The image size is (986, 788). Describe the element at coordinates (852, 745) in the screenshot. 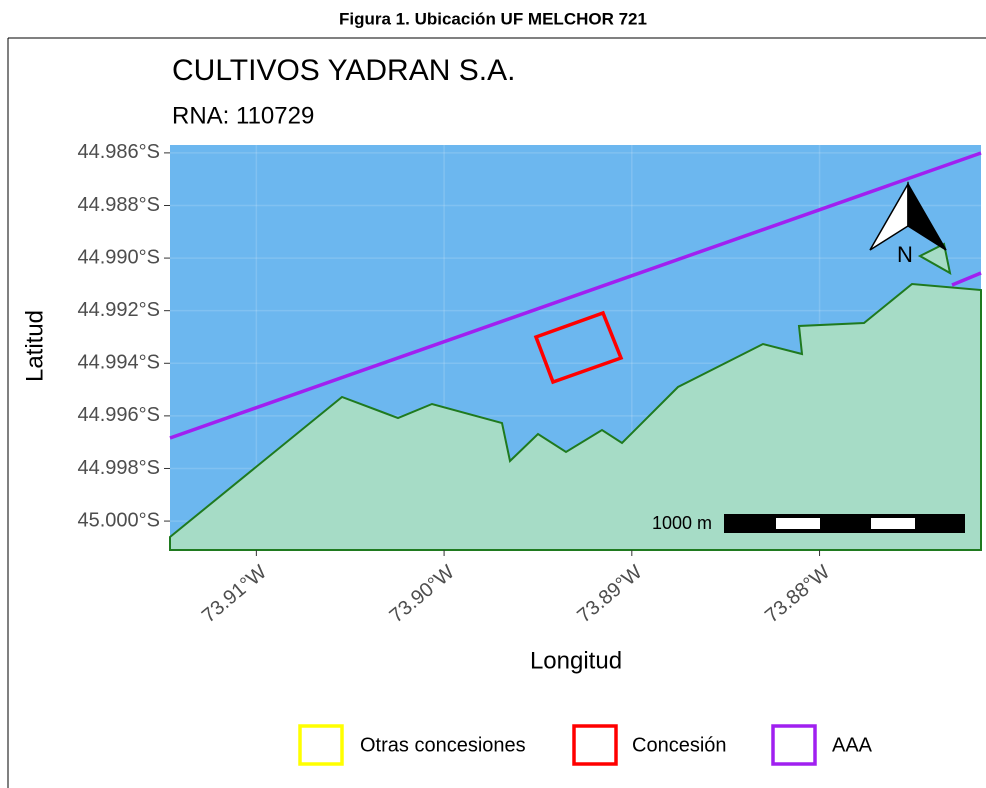

I see `legend-label: AAA` at that location.